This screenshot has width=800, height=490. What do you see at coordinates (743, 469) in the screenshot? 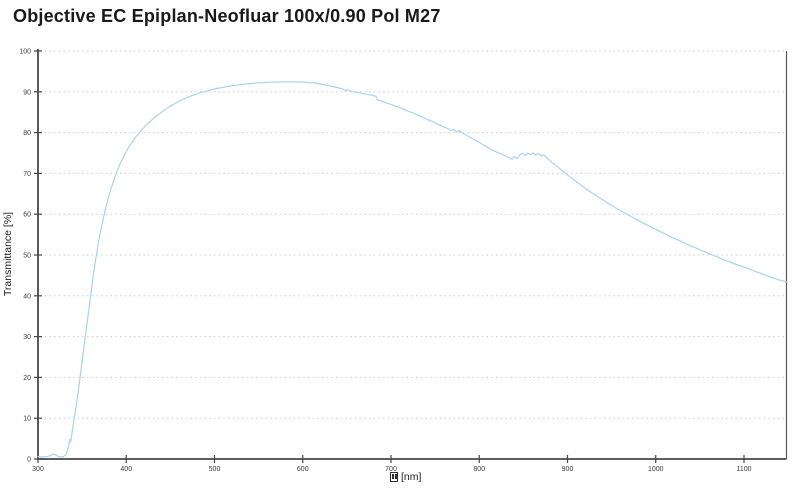
I see `x-tick-label-1100: 1100` at bounding box center [743, 469].